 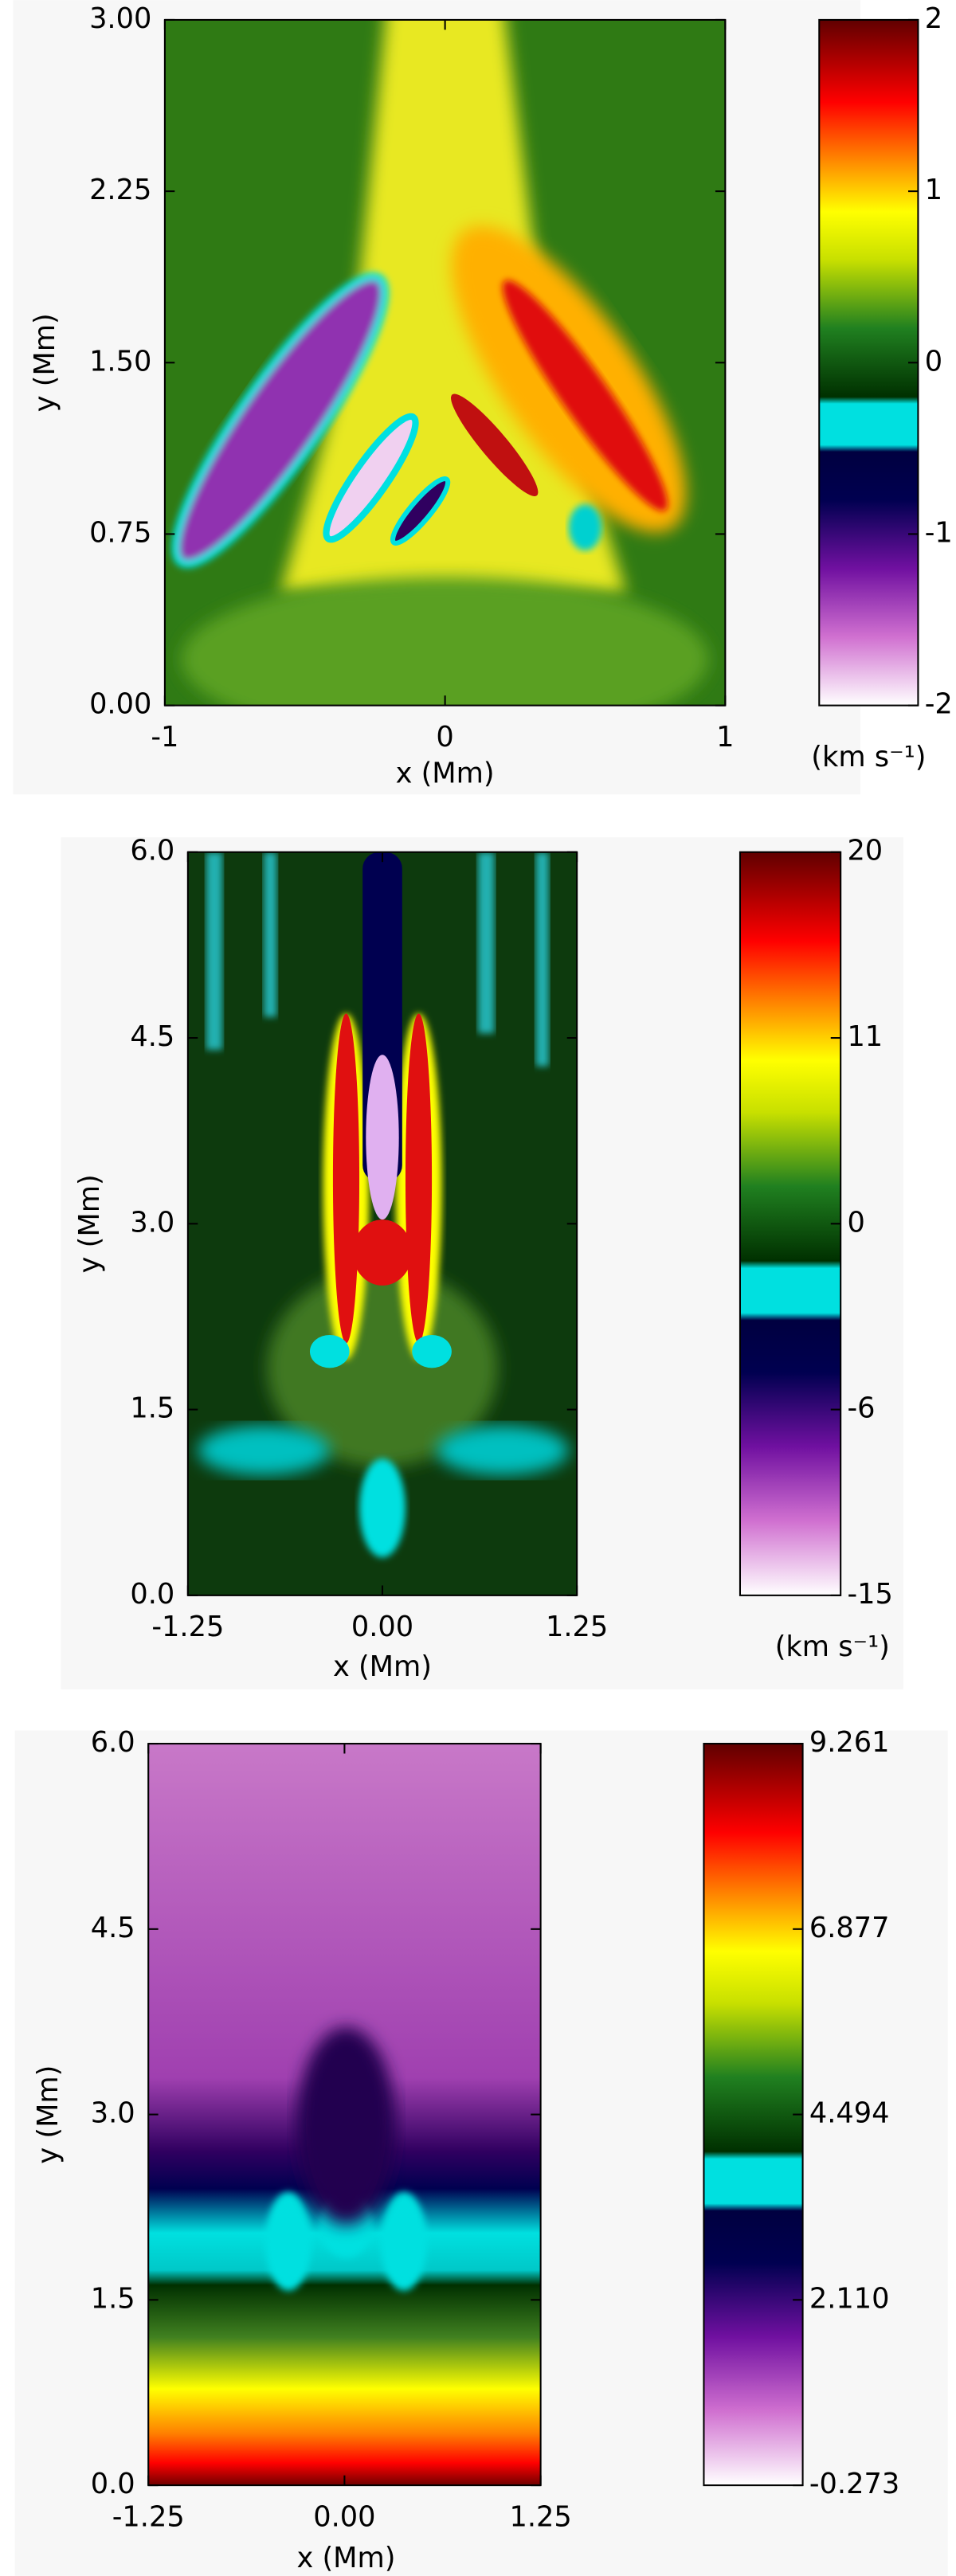 I want to click on x-tick-label: 0, so click(x=444, y=737).